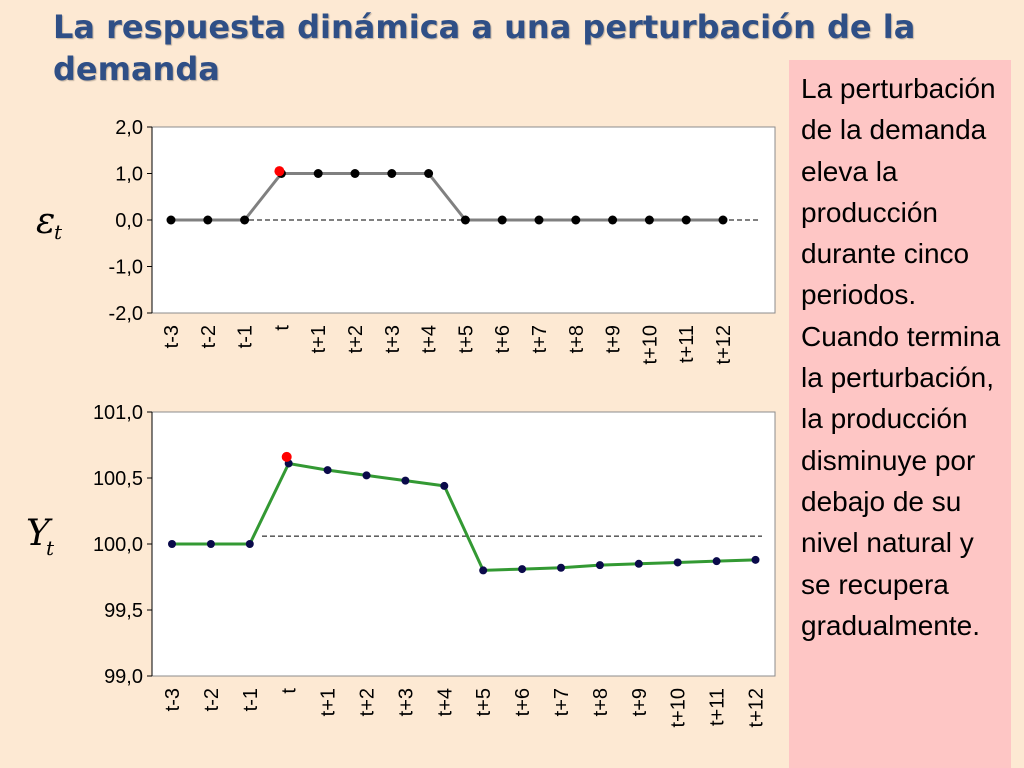 The height and width of the screenshot is (768, 1024). I want to click on y-tick-label: 99,0, so click(123, 677).